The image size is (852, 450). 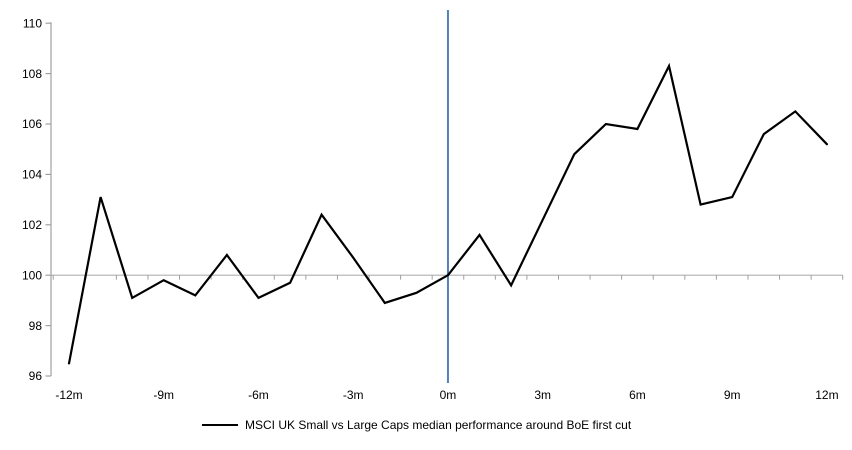 What do you see at coordinates (32, 74) in the screenshot?
I see `y-axis-tick-label: 108` at bounding box center [32, 74].